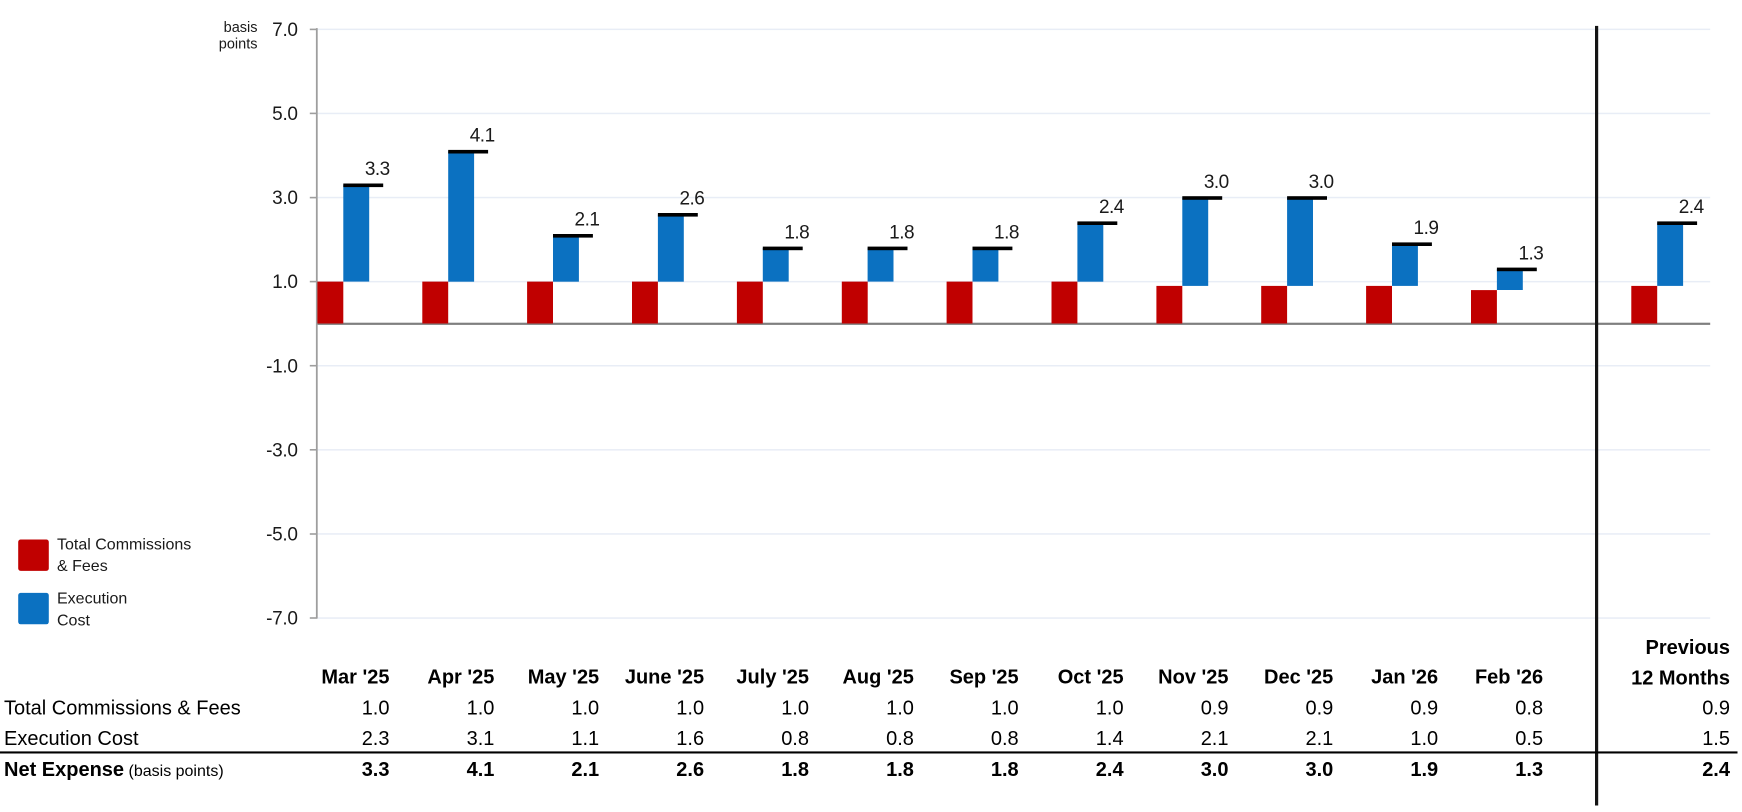  Describe the element at coordinates (71, 739) in the screenshot. I see `svg-text: Execution Cost` at that location.